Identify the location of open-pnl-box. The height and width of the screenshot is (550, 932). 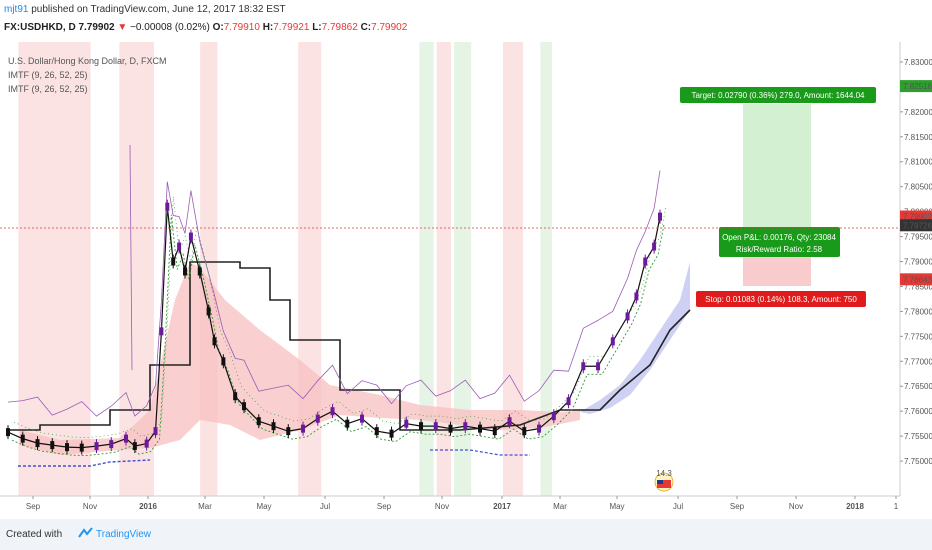
(779, 242).